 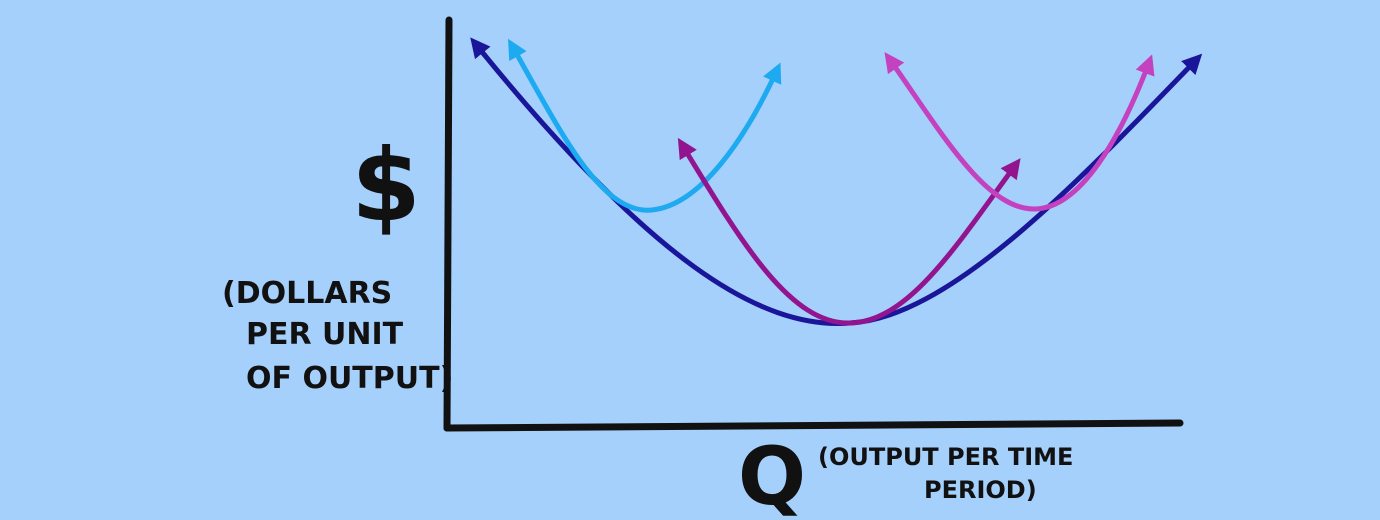 What do you see at coordinates (307, 293) in the screenshot?
I see `y-axis-label-line-1: (DOLLARS` at bounding box center [307, 293].